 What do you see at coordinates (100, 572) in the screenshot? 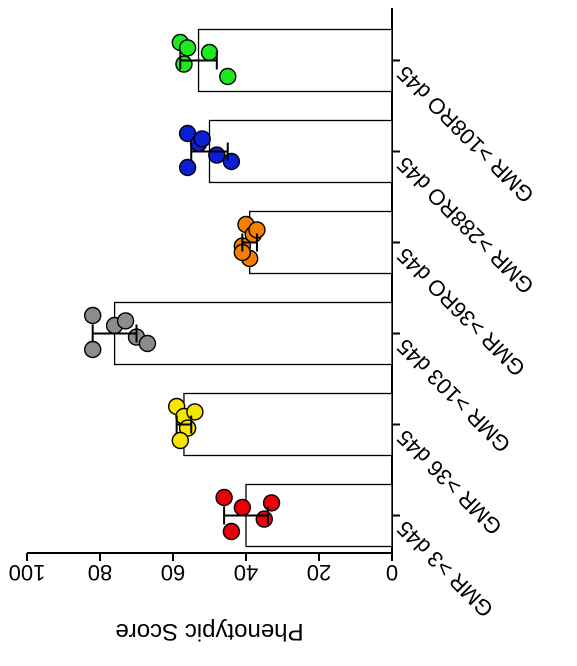
I see `value-tick-label: 80` at bounding box center [100, 572].